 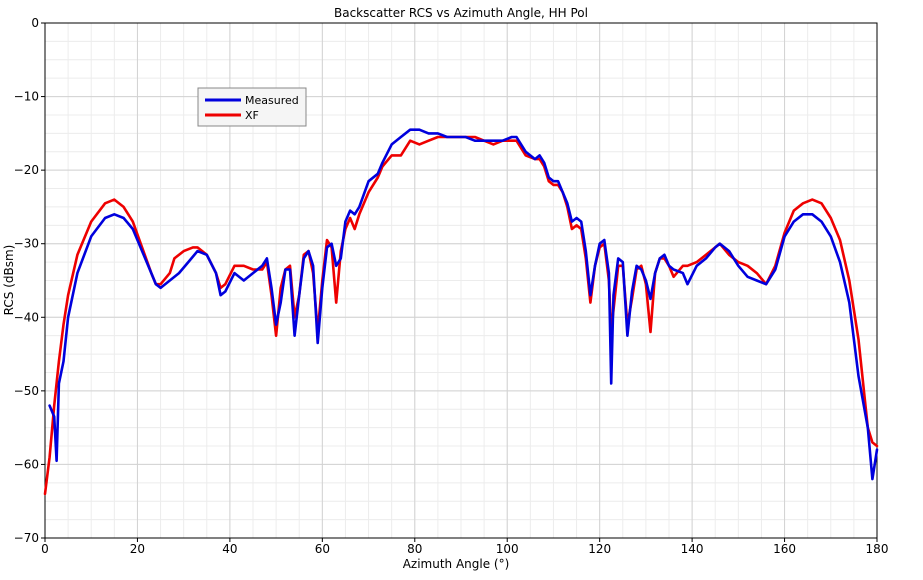 What do you see at coordinates (692, 549) in the screenshot?
I see `x-tick-label: 140` at bounding box center [692, 549].